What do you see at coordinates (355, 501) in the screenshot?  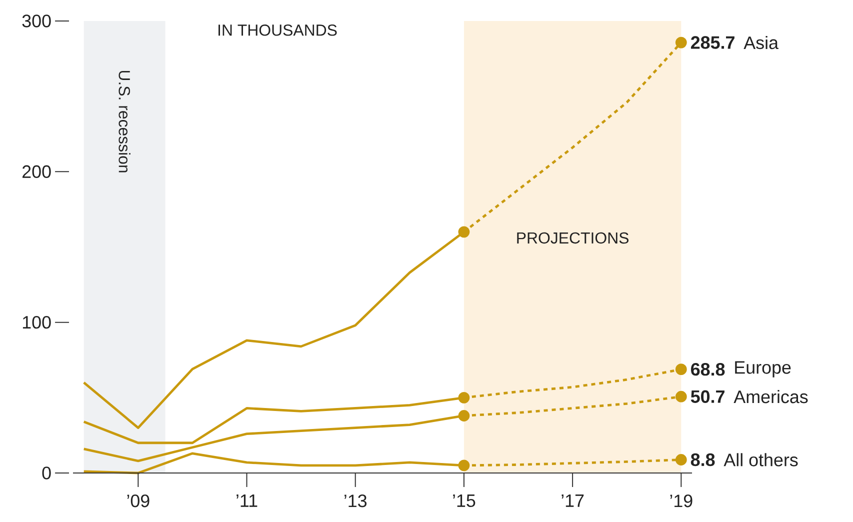 I see `x-tick-label: ’13` at bounding box center [355, 501].